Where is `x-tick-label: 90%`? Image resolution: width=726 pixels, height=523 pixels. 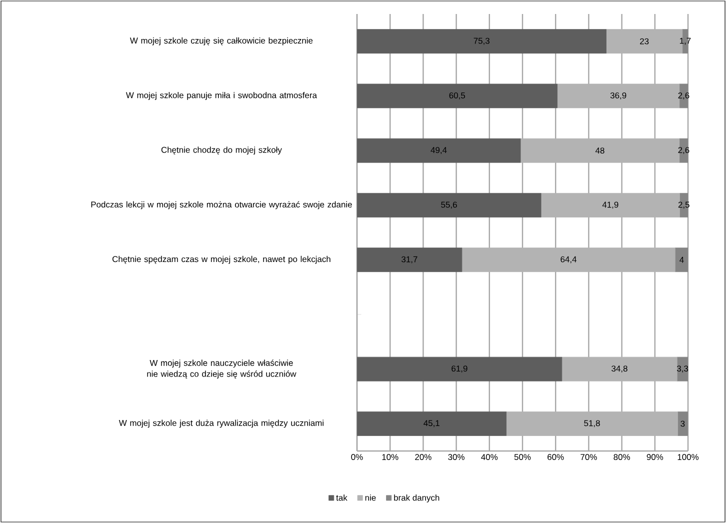 x-tick-label: 90% is located at coordinates (655, 457).